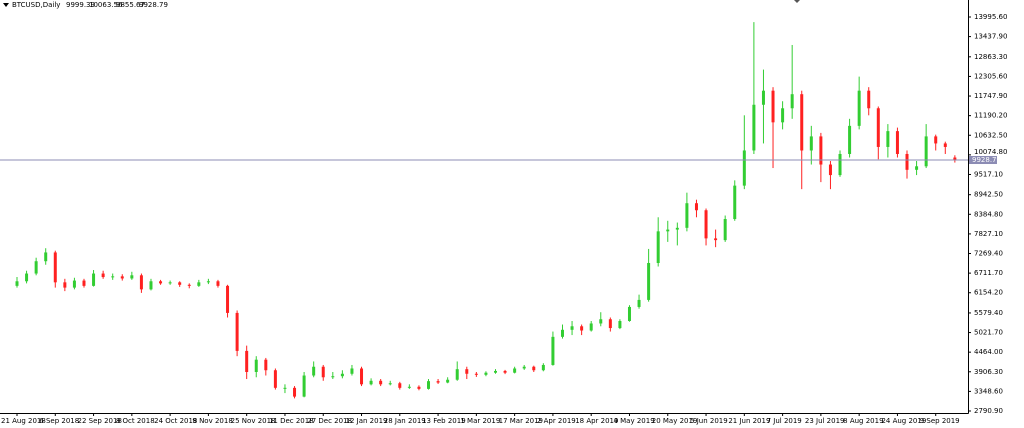 This screenshot has width=1024, height=428. What do you see at coordinates (988, 352) in the screenshot?
I see `y-tick-label: 4464.00` at bounding box center [988, 352].